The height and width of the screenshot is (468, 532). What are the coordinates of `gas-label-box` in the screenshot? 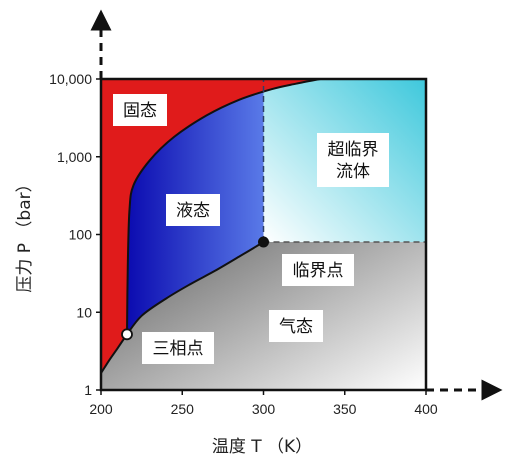 It's located at (296, 326).